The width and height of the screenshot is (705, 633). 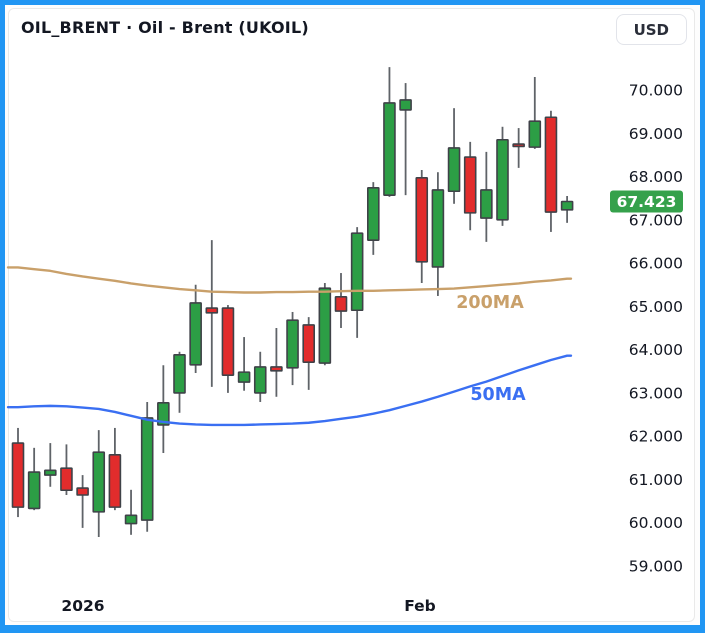 I want to click on price-tick-label: 67.000, so click(x=656, y=220).